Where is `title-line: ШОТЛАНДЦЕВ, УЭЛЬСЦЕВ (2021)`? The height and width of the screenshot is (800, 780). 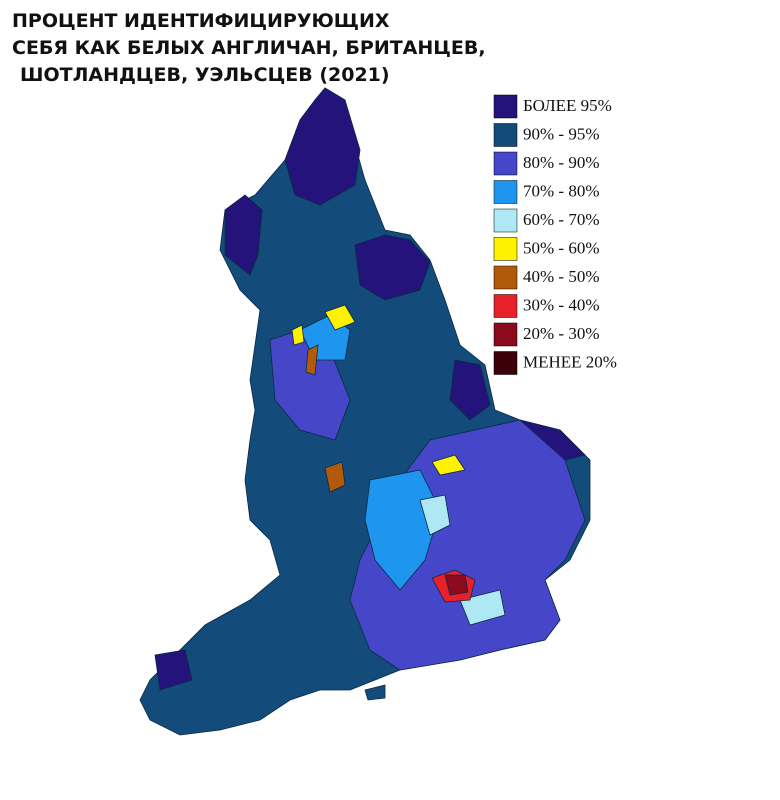
title-line: ШОТЛАНДЦЕВ, УЭЛЬСЦЕВ (2021) is located at coordinates (205, 75).